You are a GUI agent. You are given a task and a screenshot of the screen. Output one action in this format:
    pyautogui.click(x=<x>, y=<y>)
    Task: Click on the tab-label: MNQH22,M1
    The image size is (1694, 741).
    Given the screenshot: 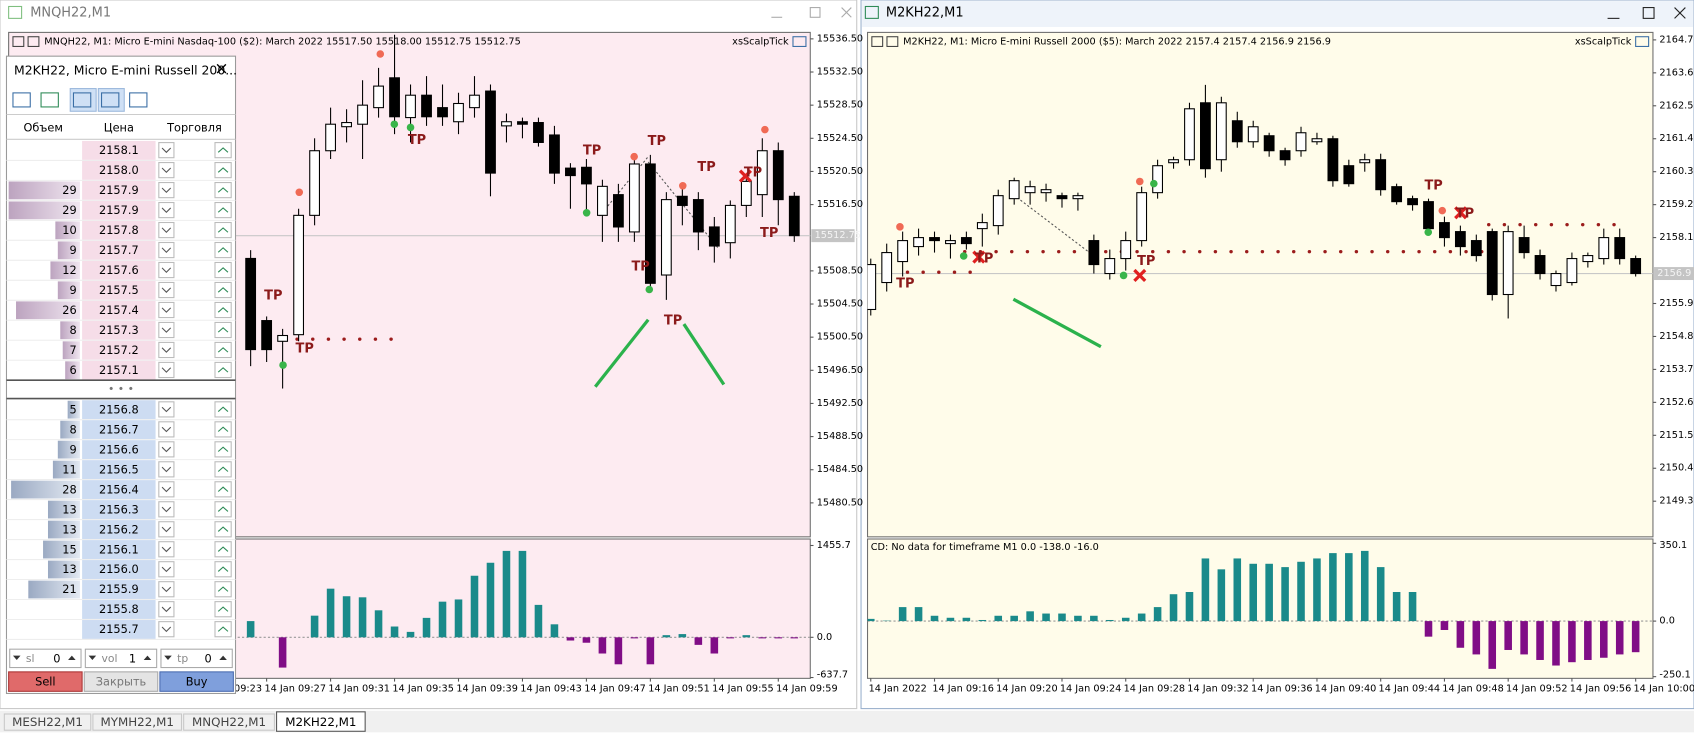 What is the action you would take?
    pyautogui.click(x=229, y=722)
    